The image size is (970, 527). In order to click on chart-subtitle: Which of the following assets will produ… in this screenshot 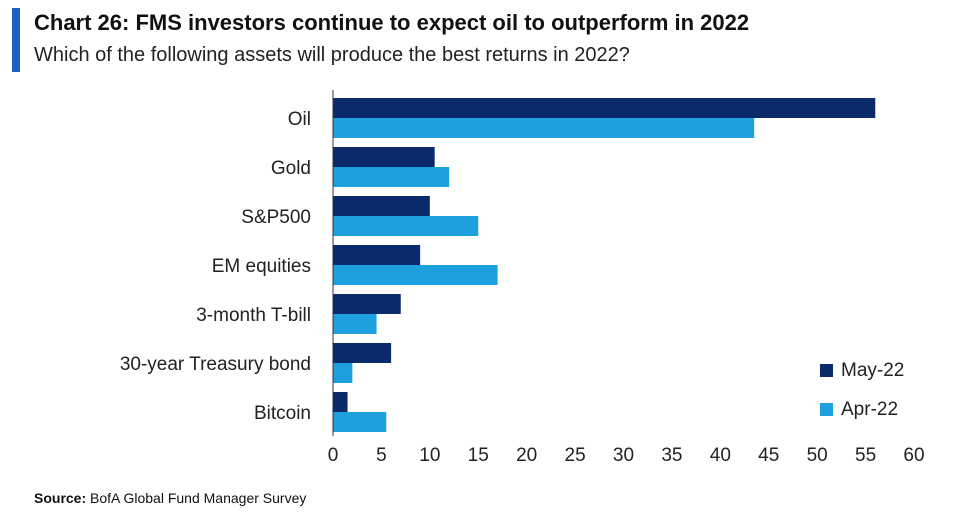, I will do `click(332, 55)`.